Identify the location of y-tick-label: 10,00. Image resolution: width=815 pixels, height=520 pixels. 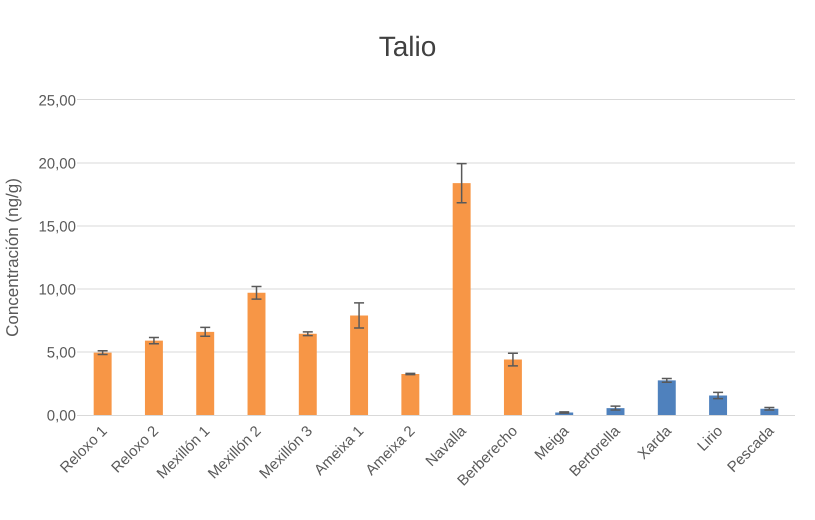
(57, 289).